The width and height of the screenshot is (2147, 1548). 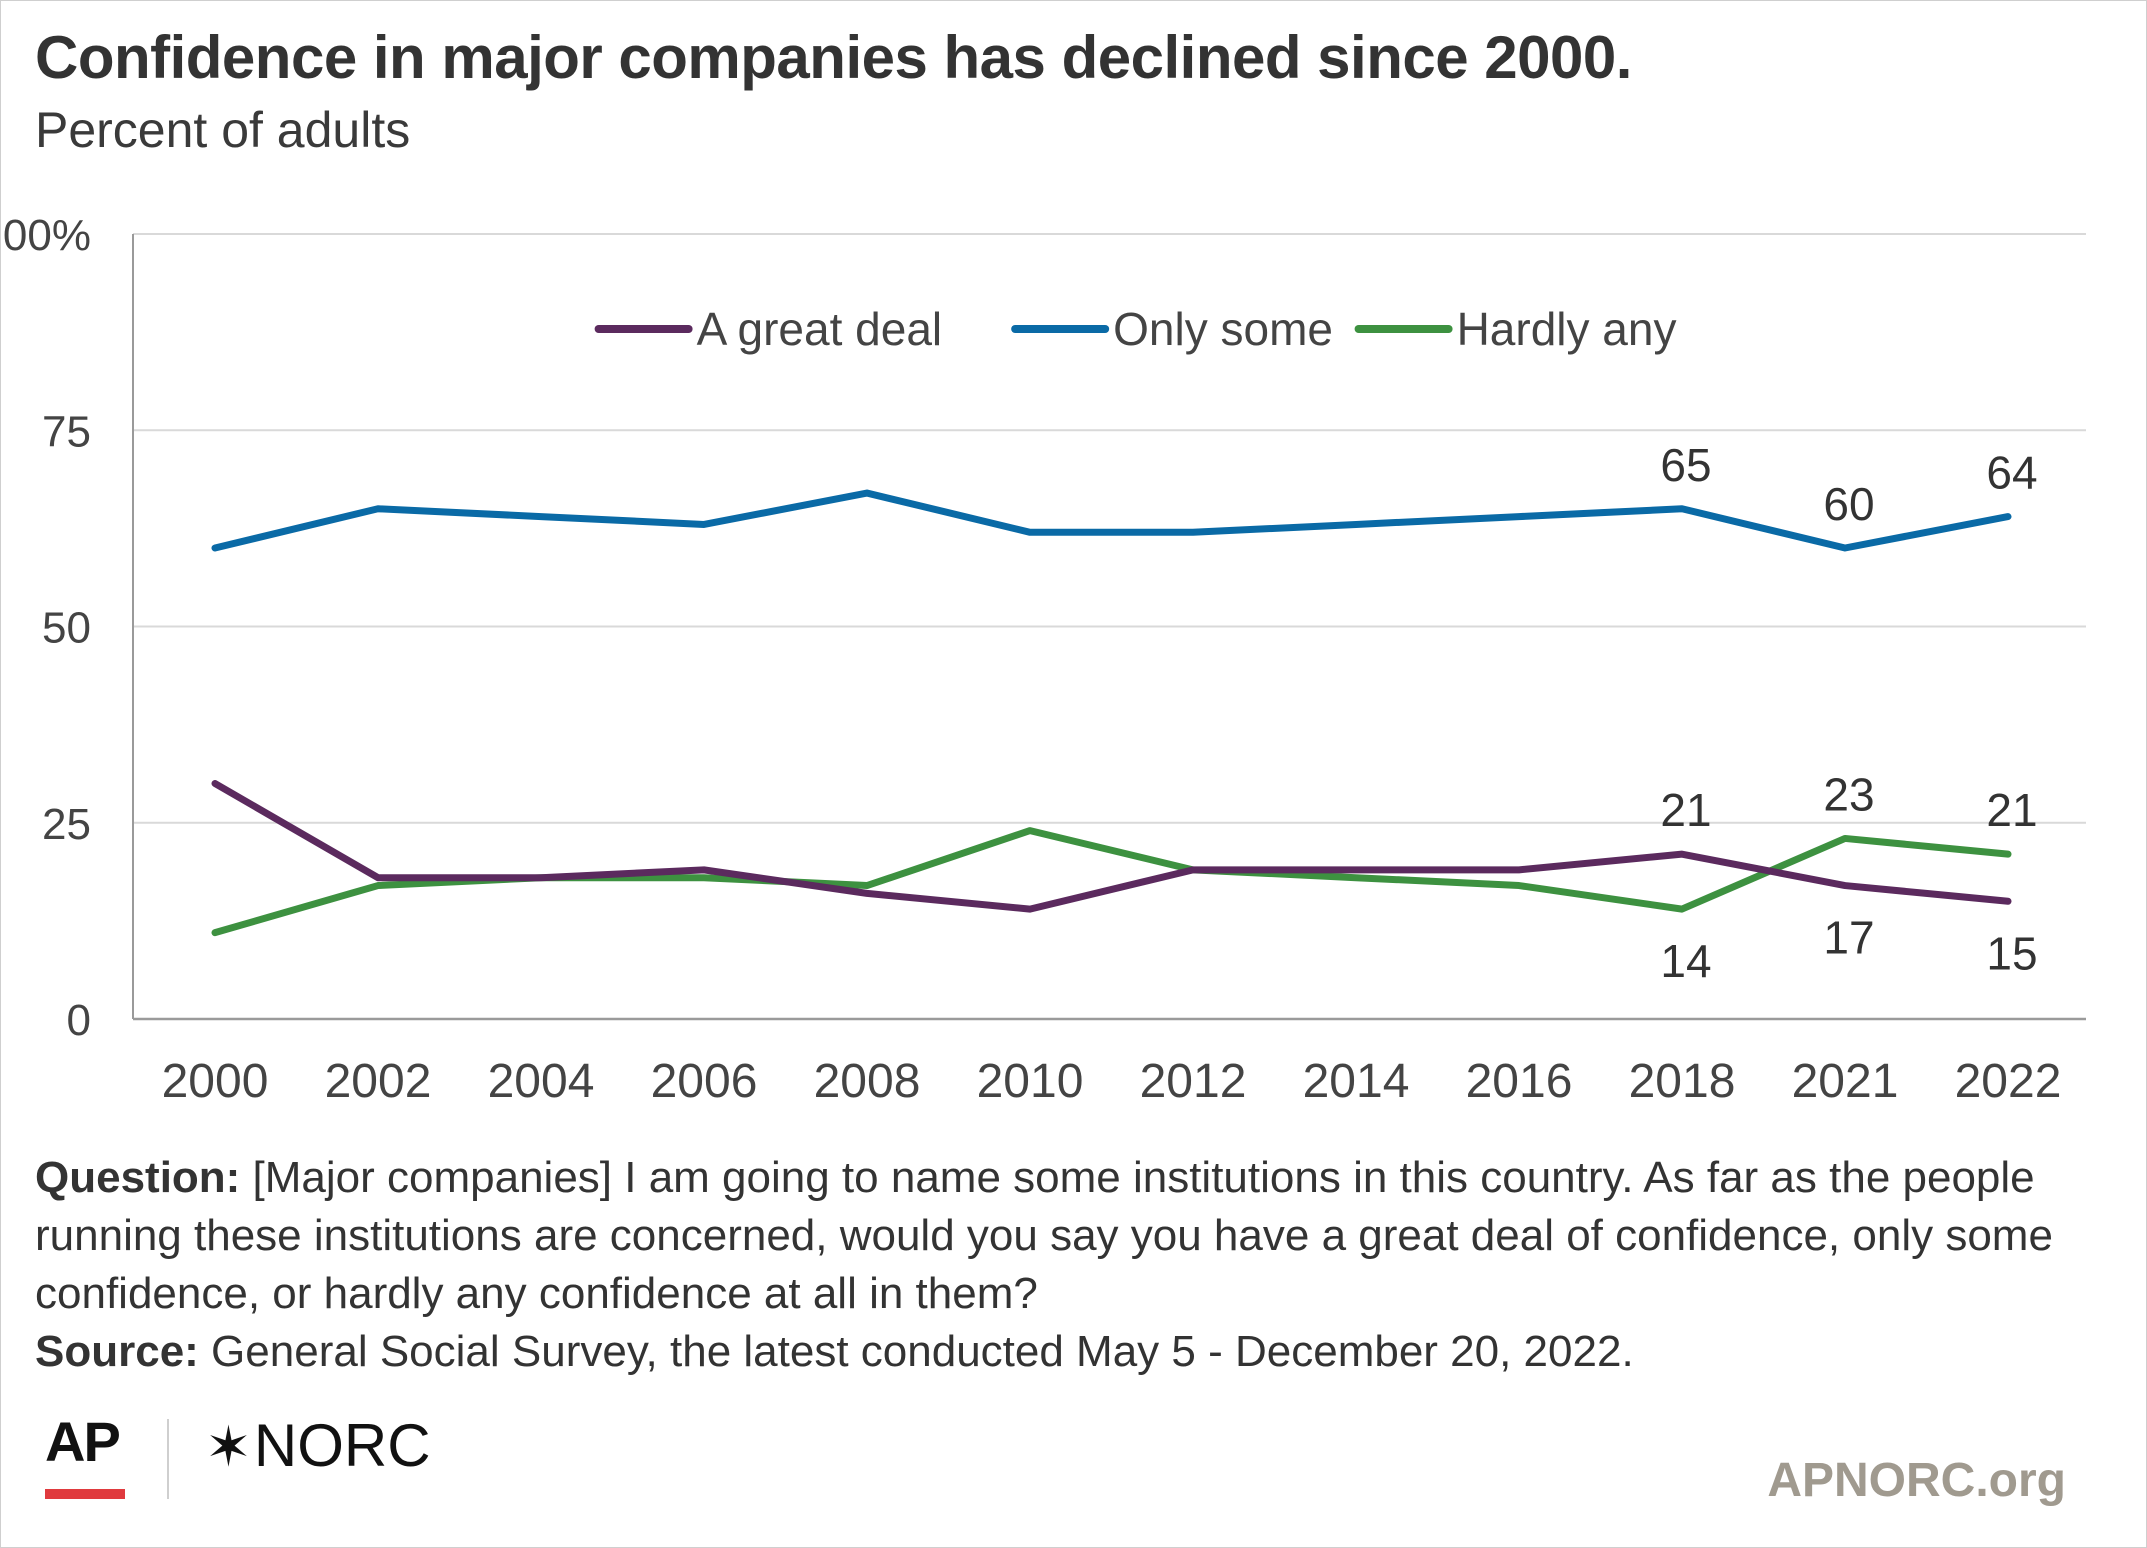 I want to click on y-tick-label: 25, so click(x=66, y=824).